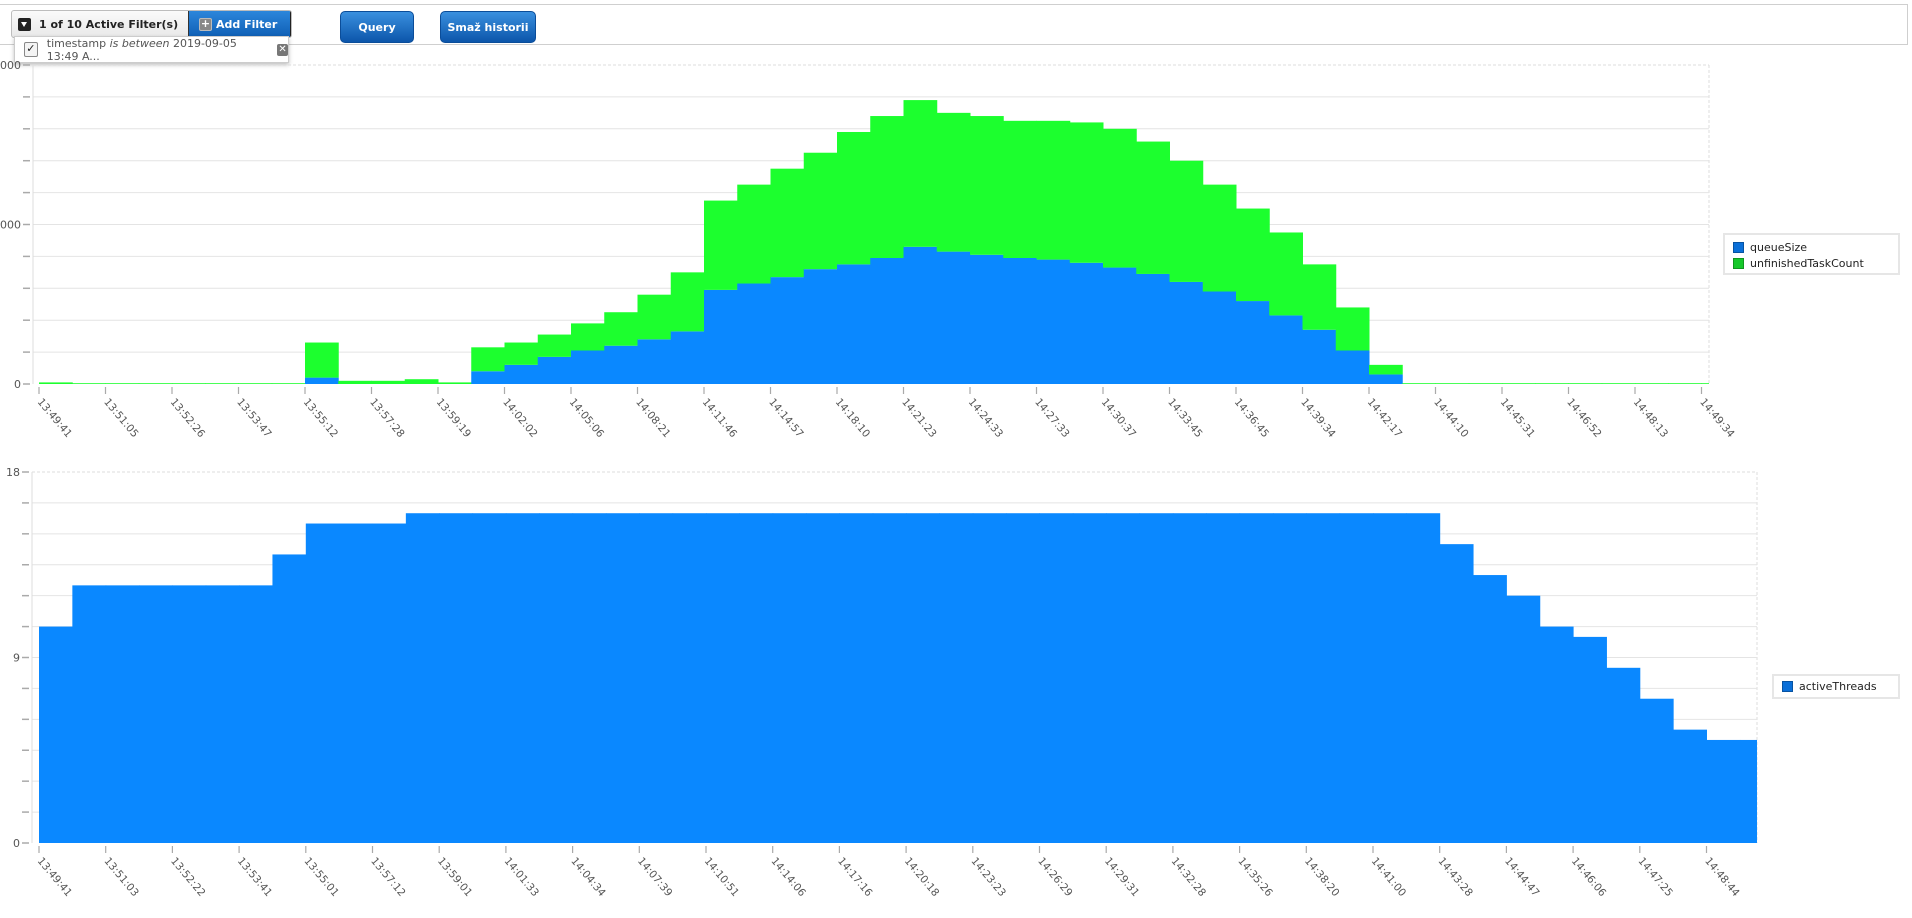  I want to click on legend-swatch-queueSize, so click(1738, 247).